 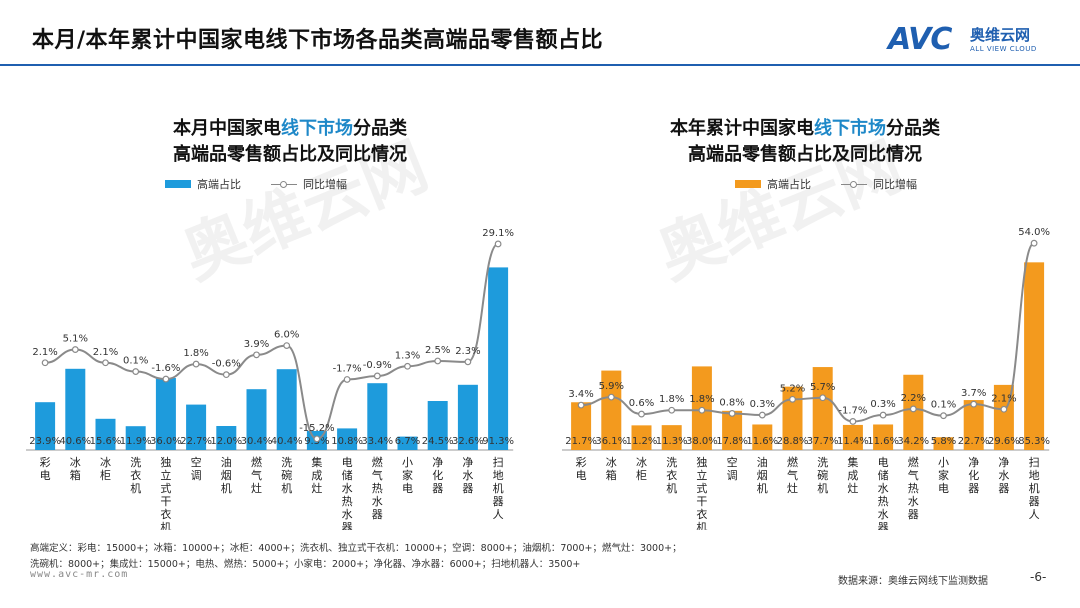 What do you see at coordinates (45, 441) in the screenshot?
I see `bar-label: 23.9%` at bounding box center [45, 441].